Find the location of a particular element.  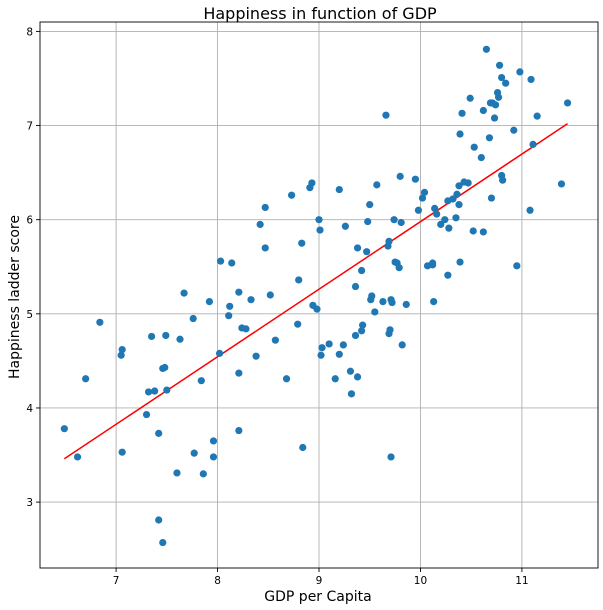

chart-title: Happiness in function of GDP is located at coordinates (320, 13).